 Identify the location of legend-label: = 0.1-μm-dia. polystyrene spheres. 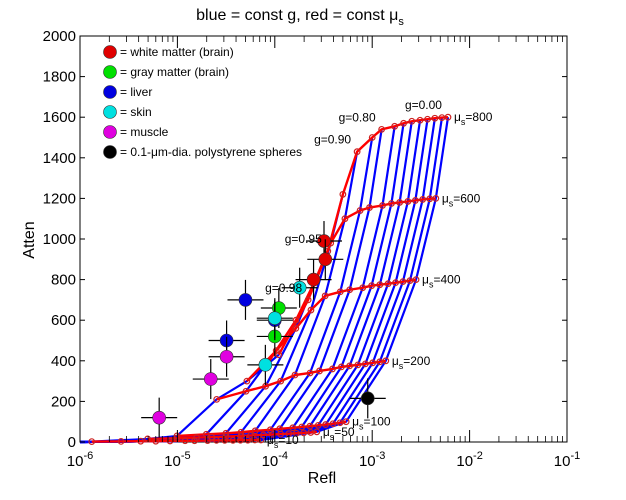
(211, 152).